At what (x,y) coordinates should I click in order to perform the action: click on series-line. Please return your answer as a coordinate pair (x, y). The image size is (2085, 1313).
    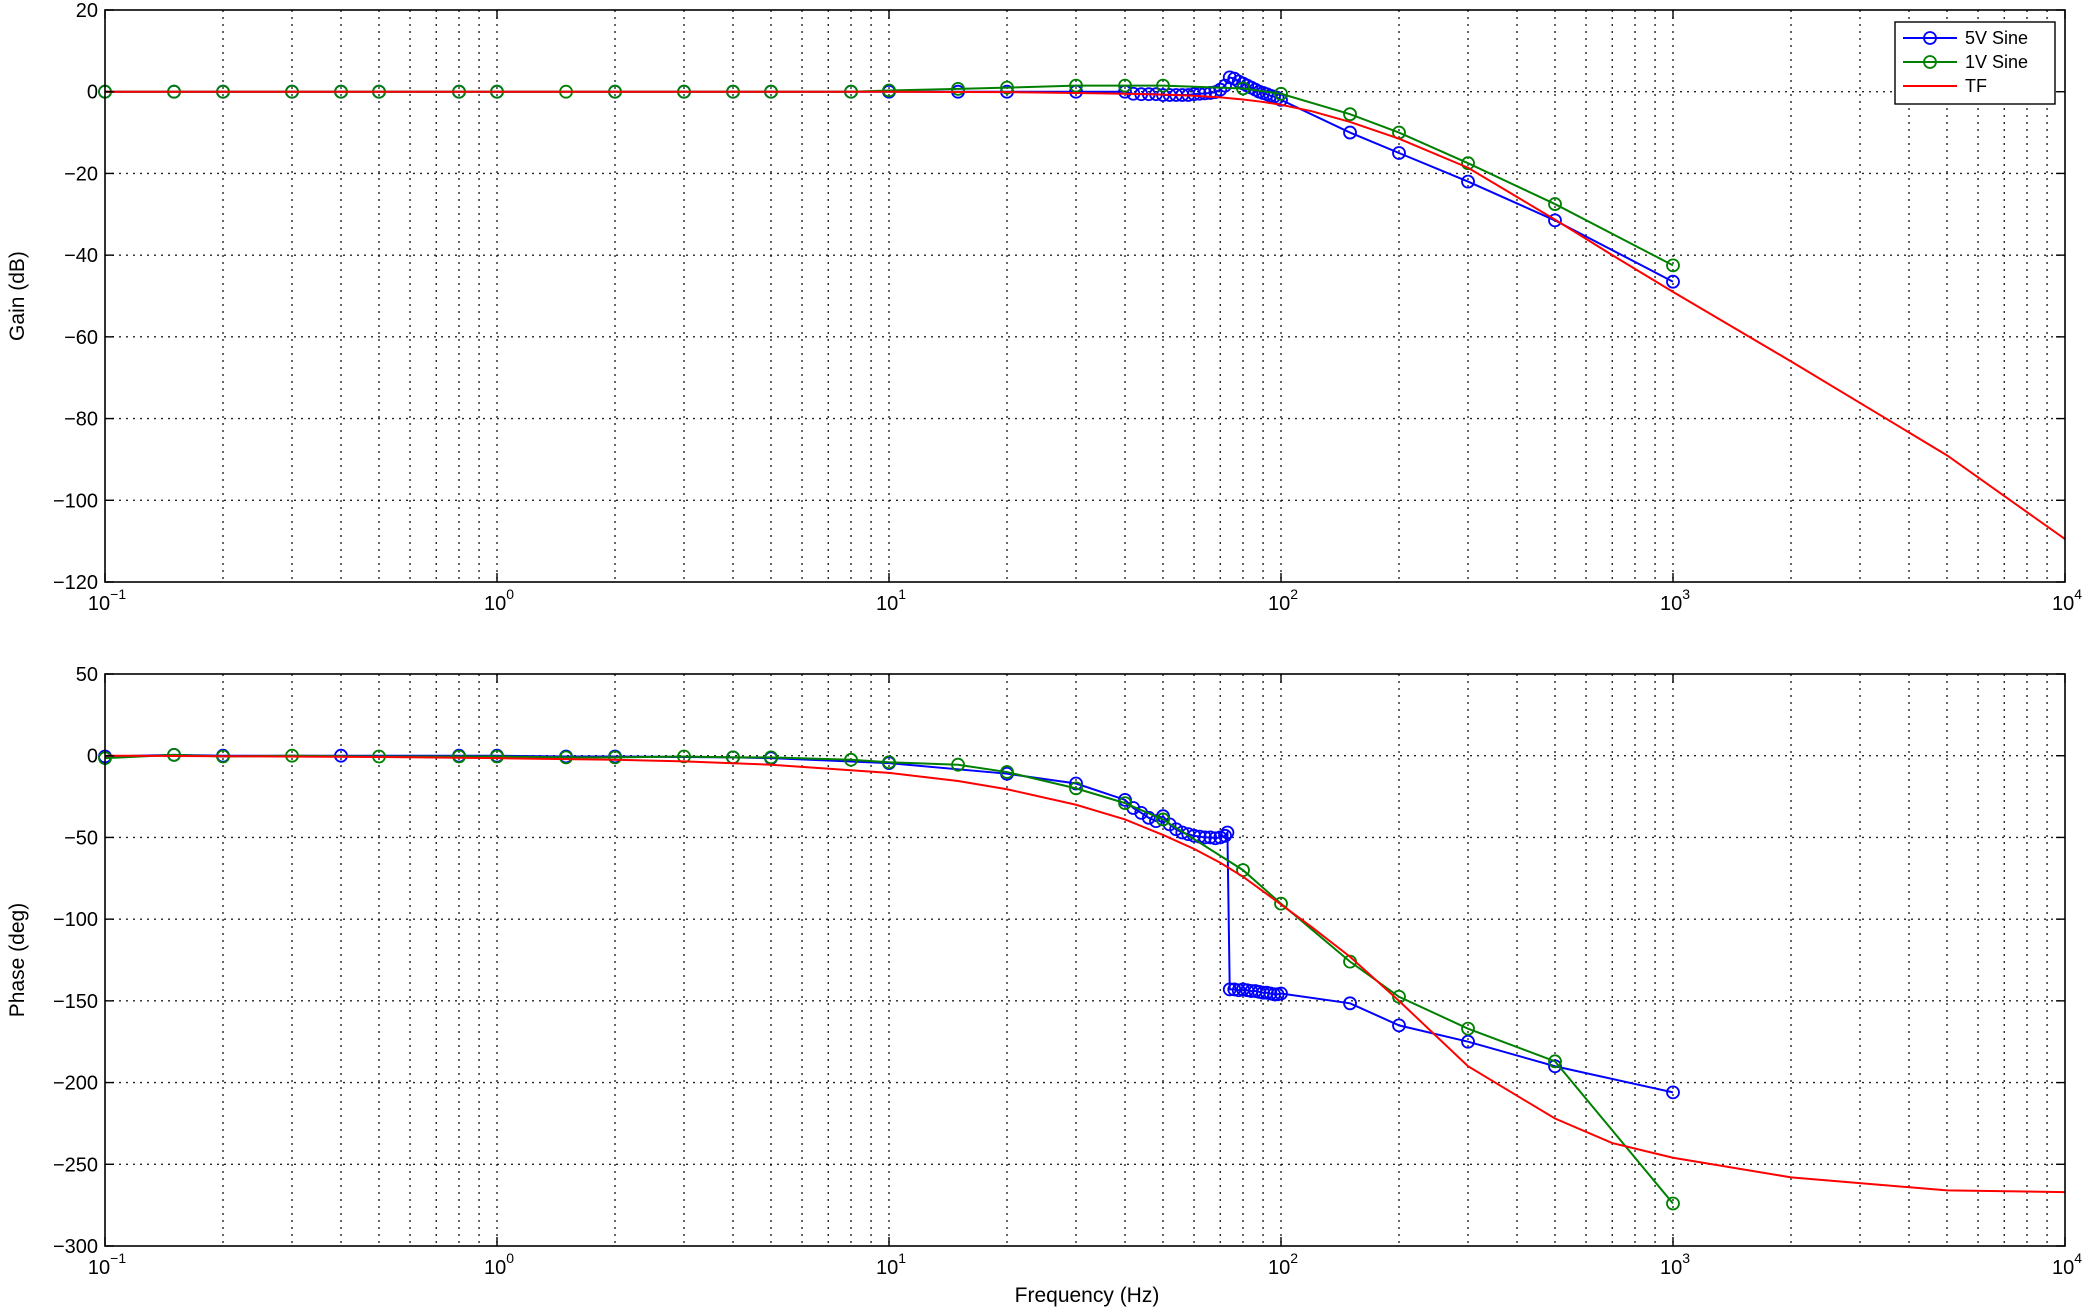
    Looking at the image, I should click on (889, 175).